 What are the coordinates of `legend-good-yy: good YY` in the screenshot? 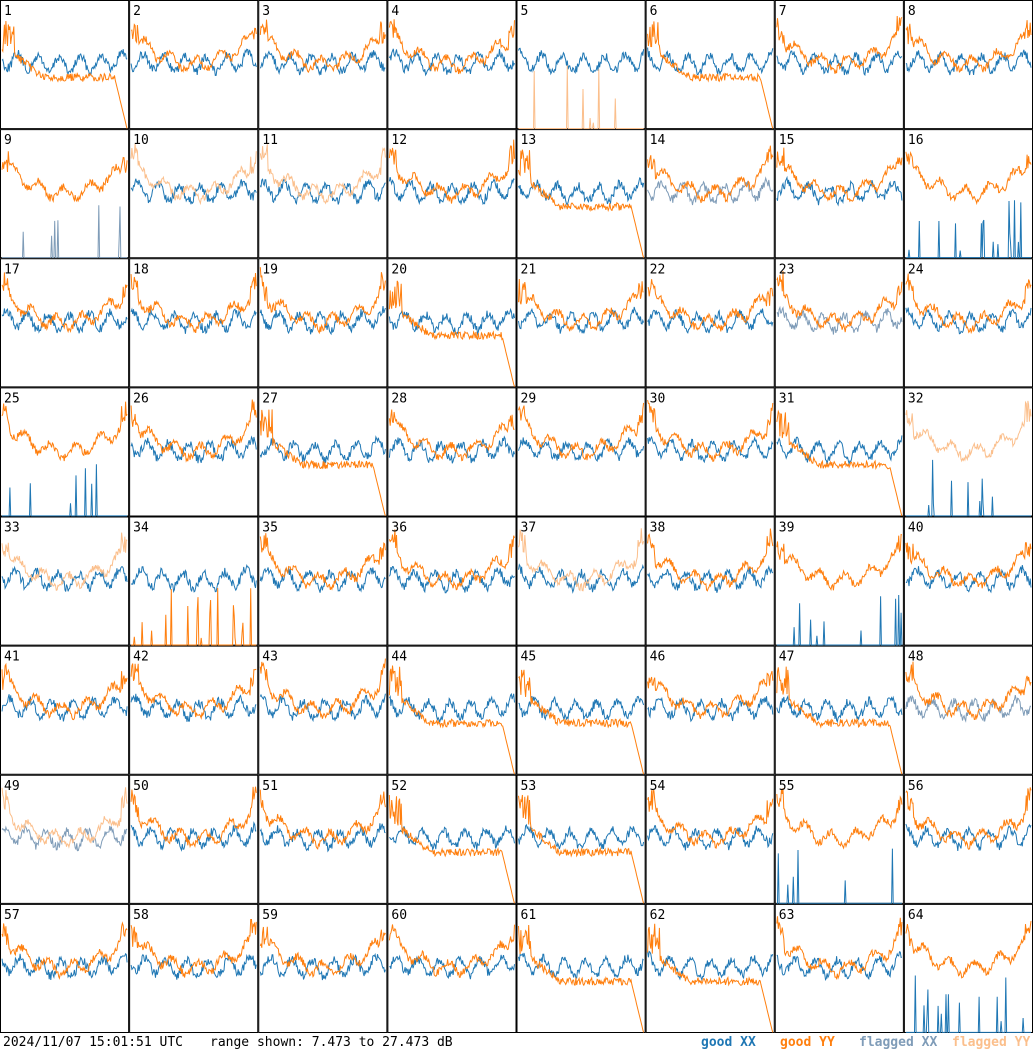 It's located at (807, 1042).